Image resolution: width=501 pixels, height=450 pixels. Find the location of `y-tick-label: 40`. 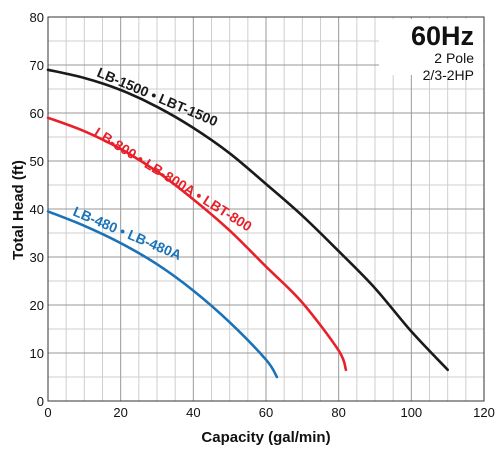

y-tick-label: 40 is located at coordinates (37, 209).